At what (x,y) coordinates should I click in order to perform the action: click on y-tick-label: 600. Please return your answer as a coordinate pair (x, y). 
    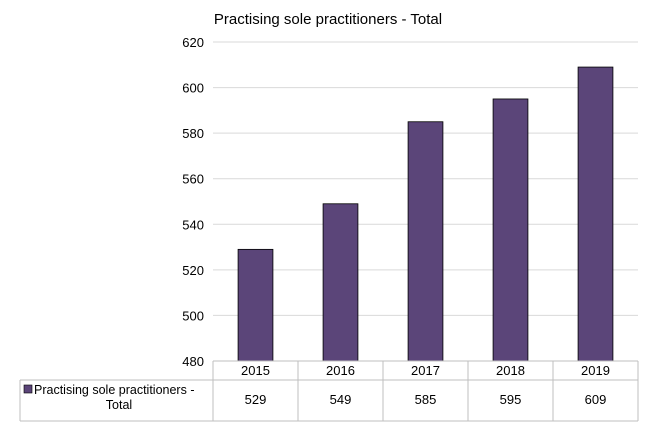
    Looking at the image, I should click on (193, 88).